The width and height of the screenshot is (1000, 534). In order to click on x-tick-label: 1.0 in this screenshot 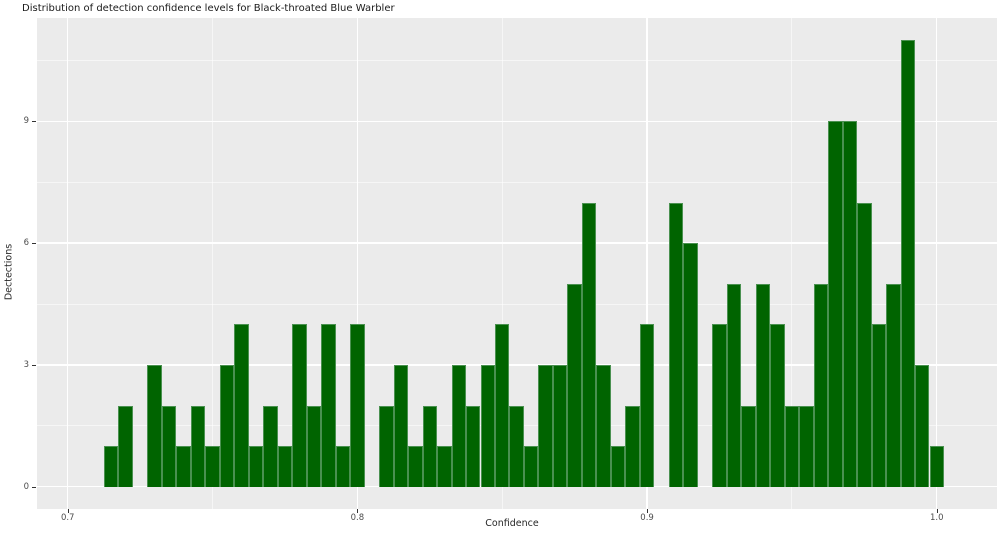, I will do `click(936, 518)`.